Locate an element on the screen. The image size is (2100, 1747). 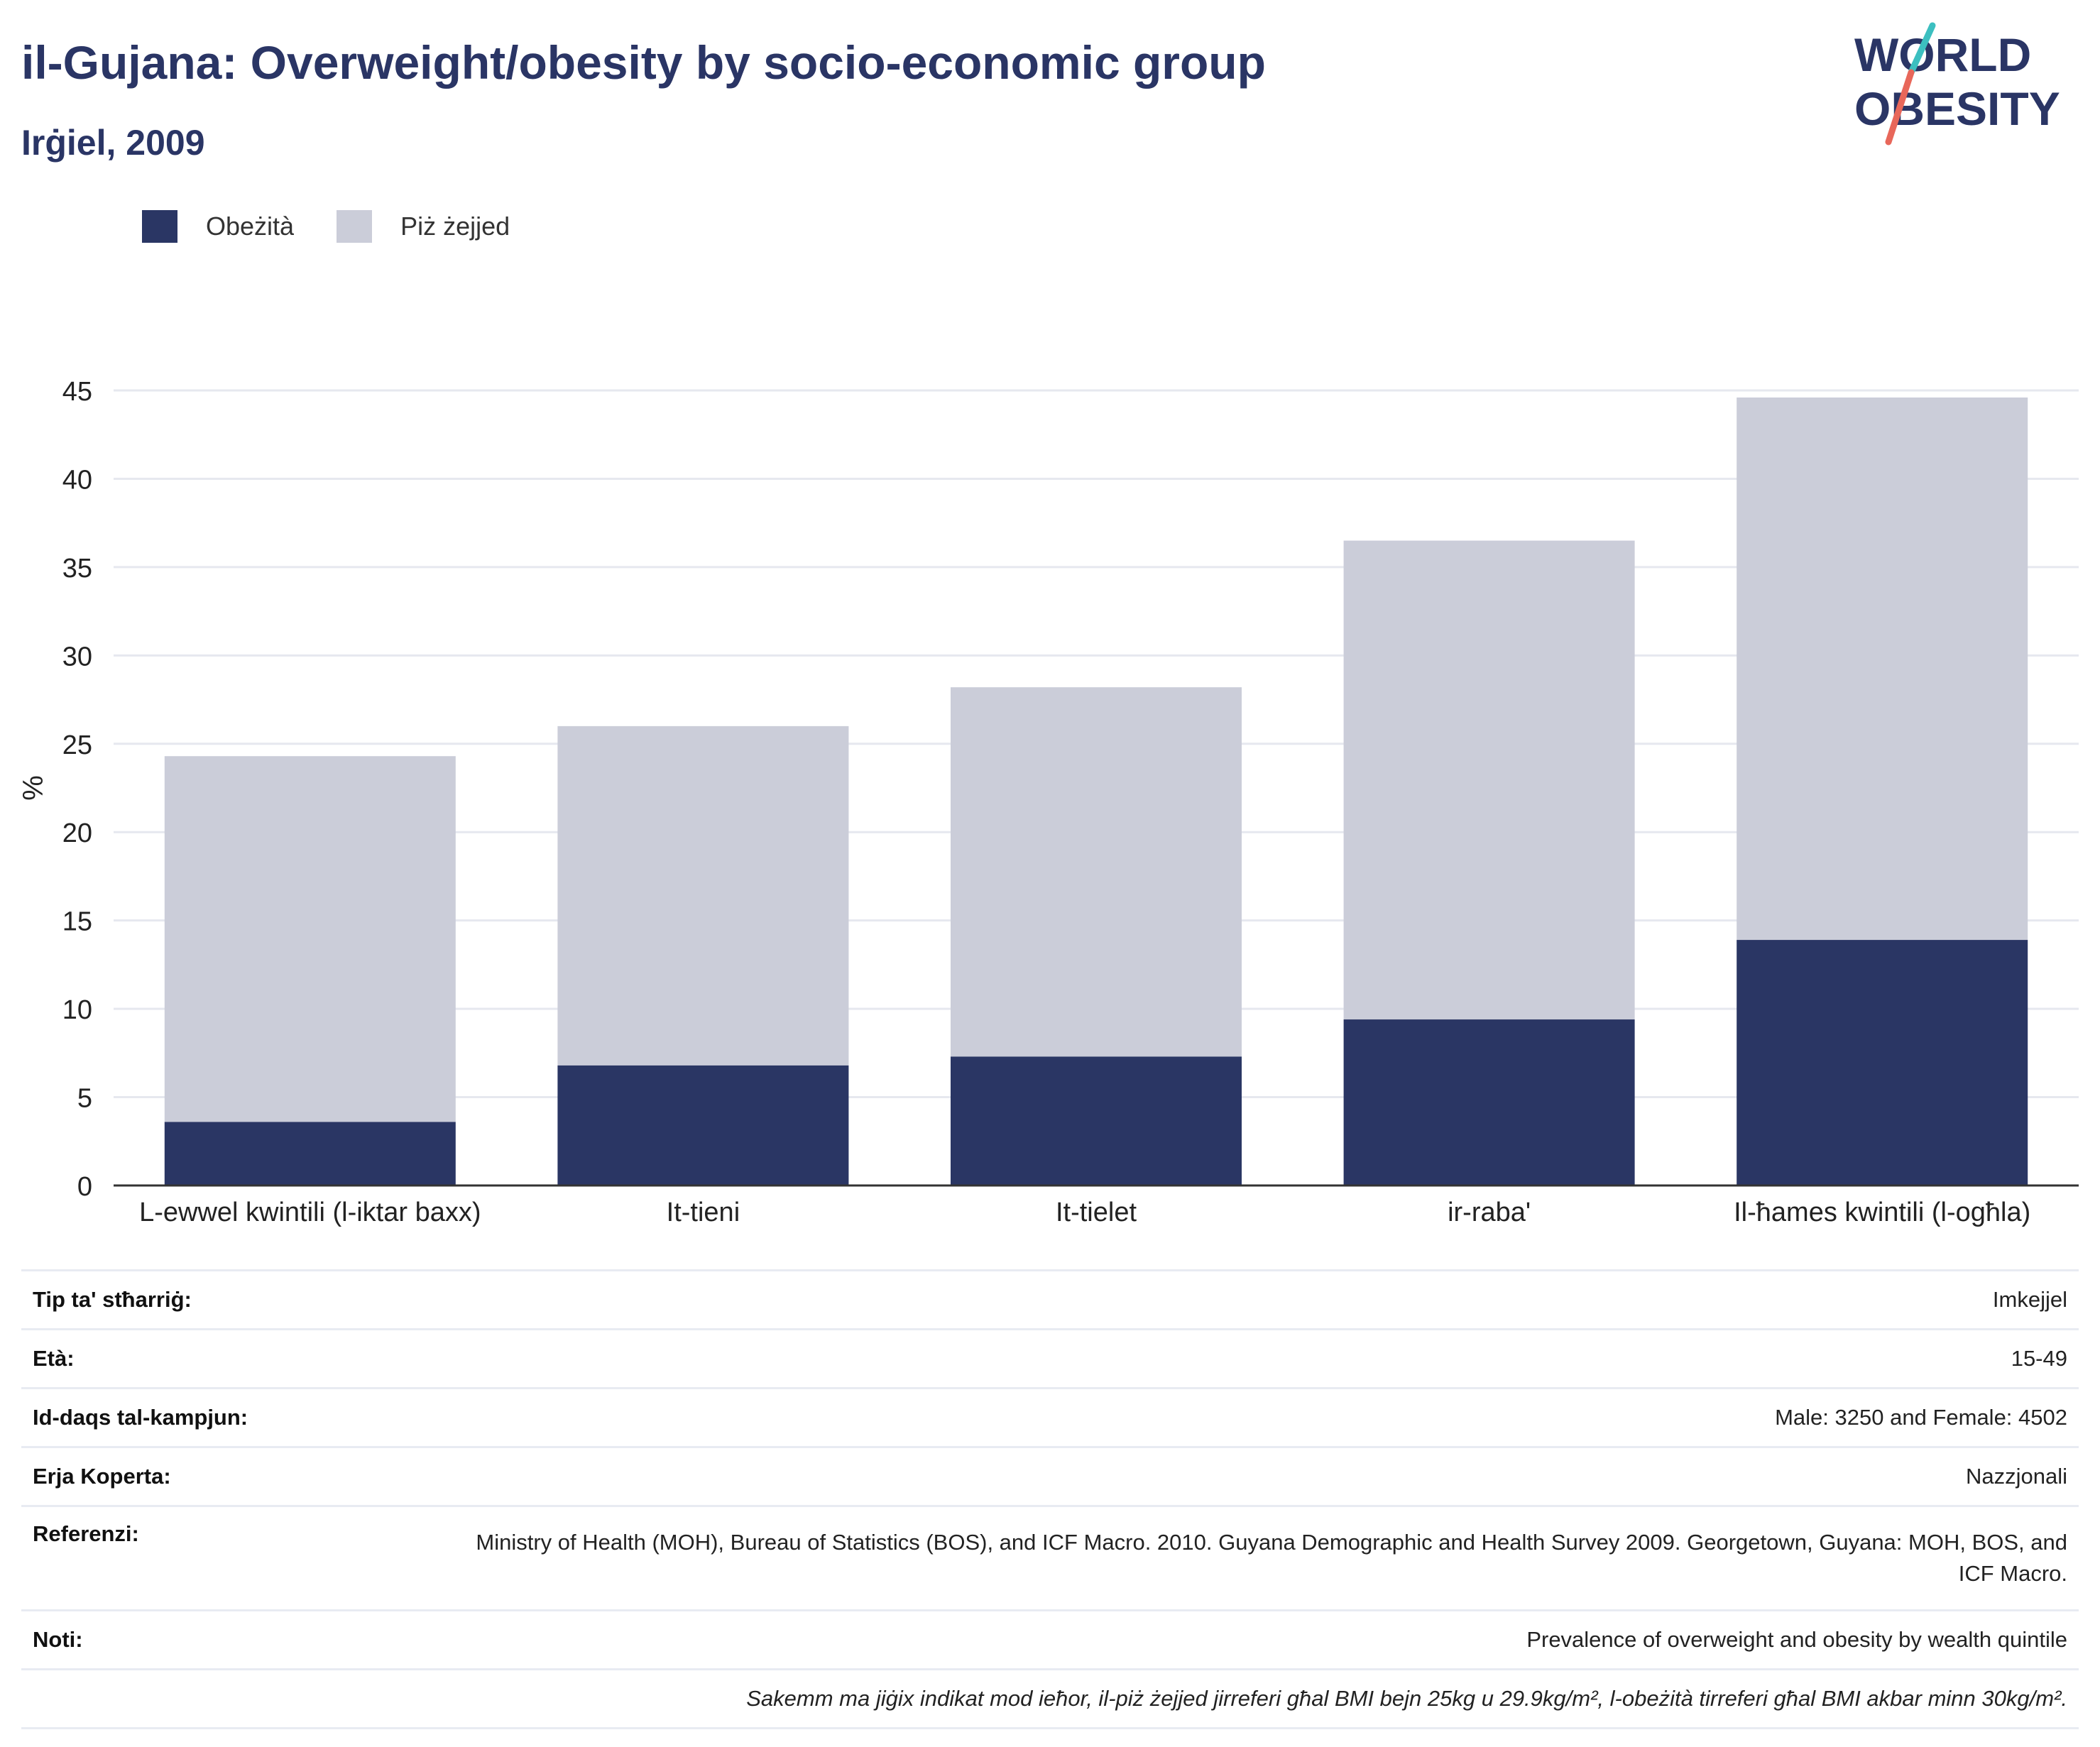
x-tick-label: It-tielet is located at coordinates (1096, 1212).